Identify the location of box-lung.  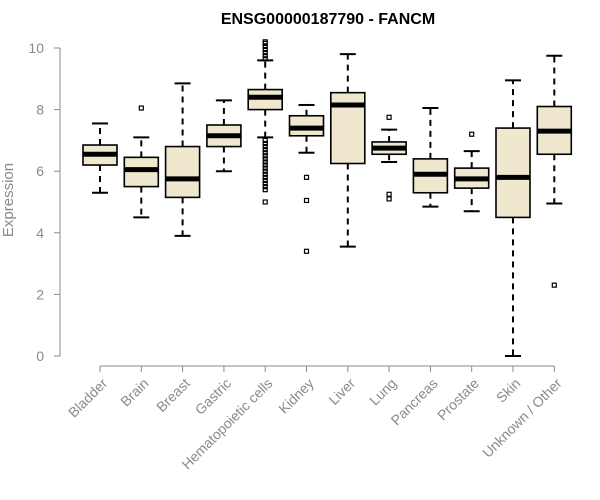
(389, 158).